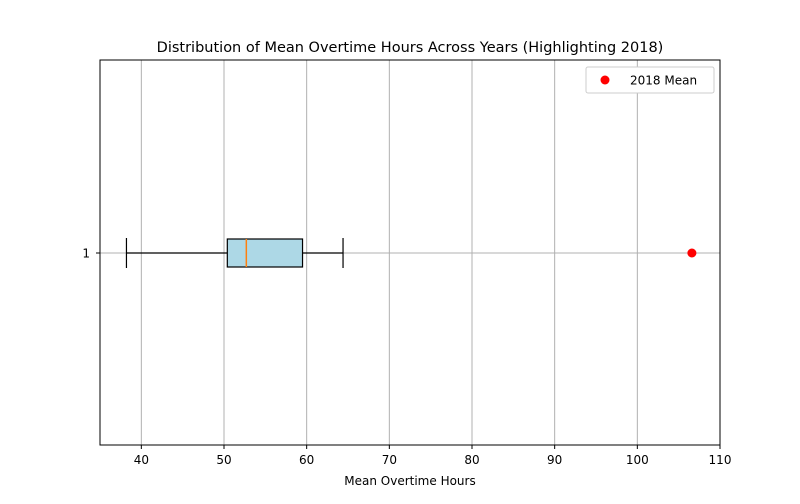 This screenshot has height=504, width=800. What do you see at coordinates (411, 253) in the screenshot?
I see `plot-area` at bounding box center [411, 253].